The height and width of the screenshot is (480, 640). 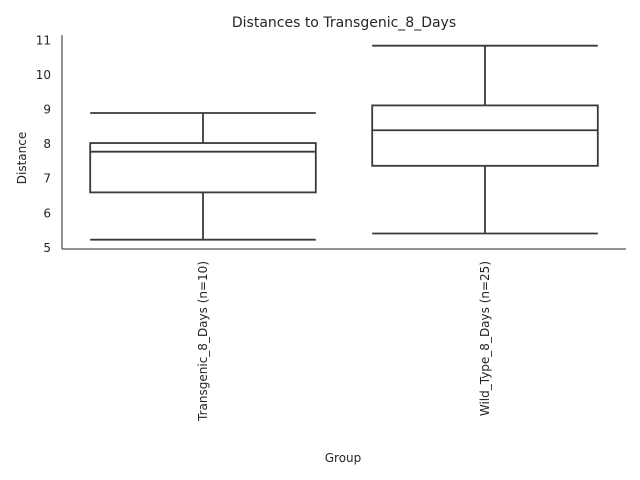 I want to click on y-tick-label: 8, so click(x=47, y=144).